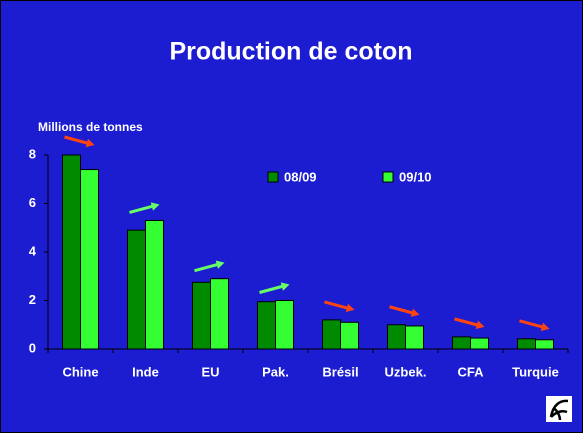 The image size is (583, 433). Describe the element at coordinates (32, 299) in the screenshot. I see `y-tick-label: 2` at that location.